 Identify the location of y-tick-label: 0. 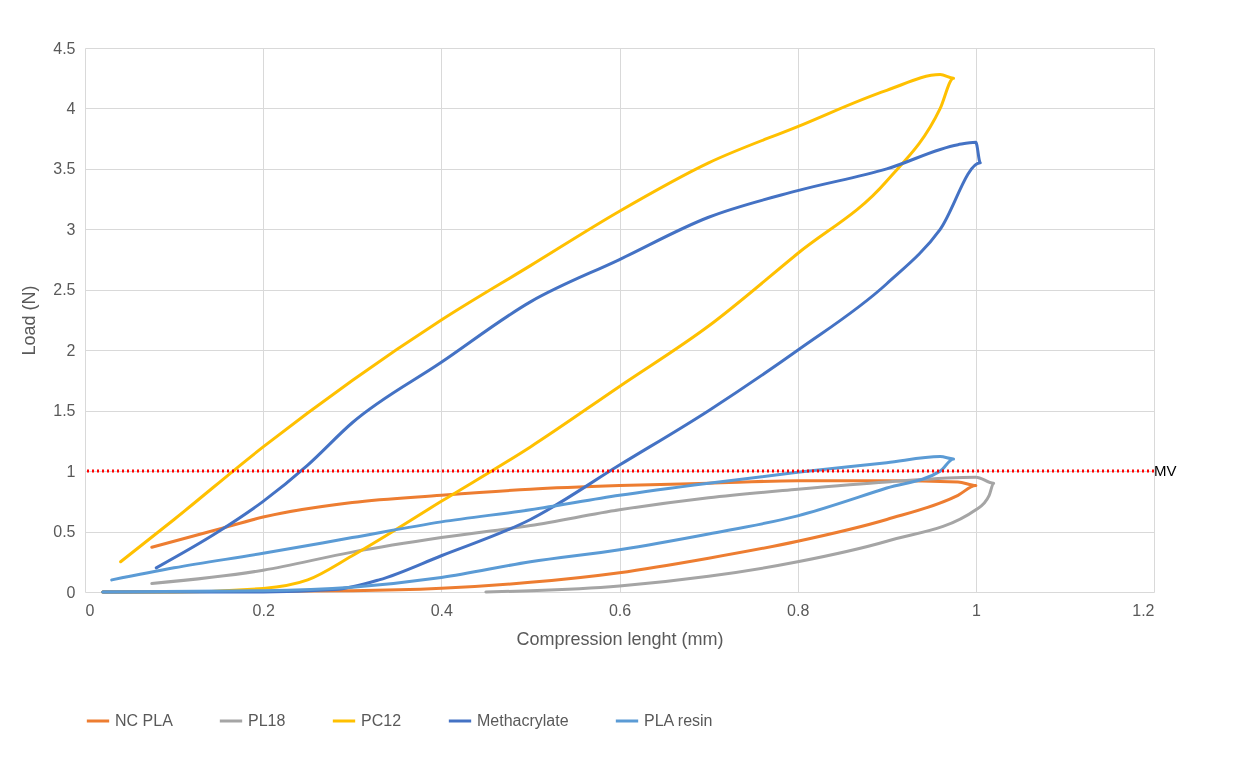
(71, 592).